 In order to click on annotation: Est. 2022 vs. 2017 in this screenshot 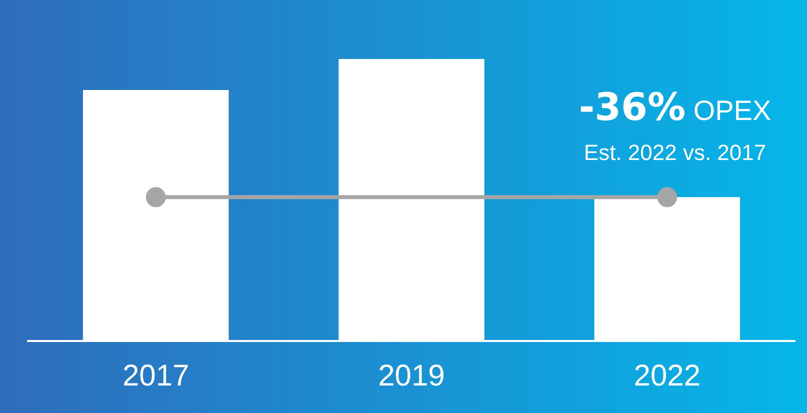, I will do `click(675, 152)`.